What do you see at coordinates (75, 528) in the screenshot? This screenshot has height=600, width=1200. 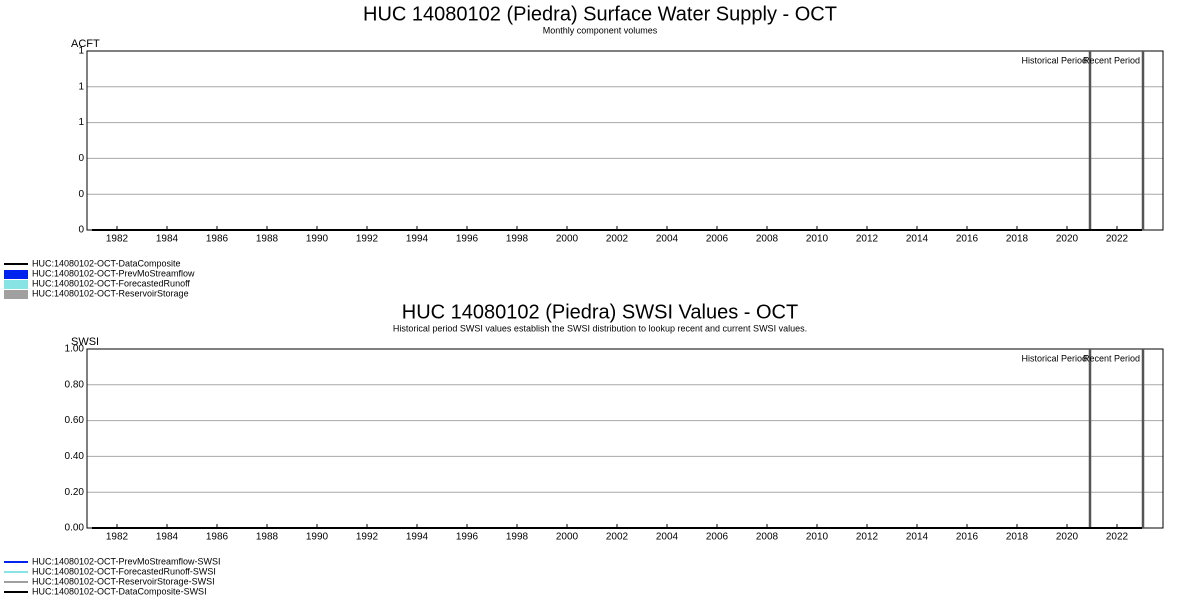 I see `y-tick-label: 0.00` at bounding box center [75, 528].